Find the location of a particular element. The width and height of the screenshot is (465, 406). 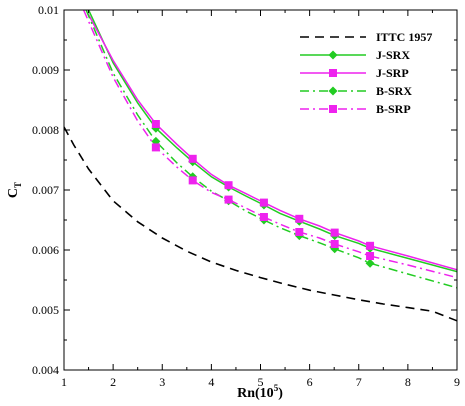

x-tick-label: 9 is located at coordinates (457, 382).